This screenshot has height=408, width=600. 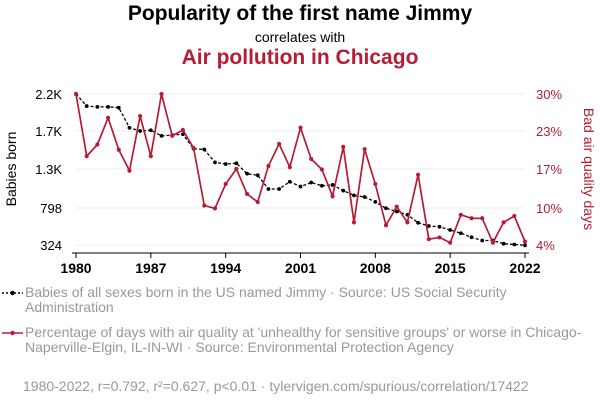 I want to click on y-left-tick-label: 798, so click(x=51, y=208).